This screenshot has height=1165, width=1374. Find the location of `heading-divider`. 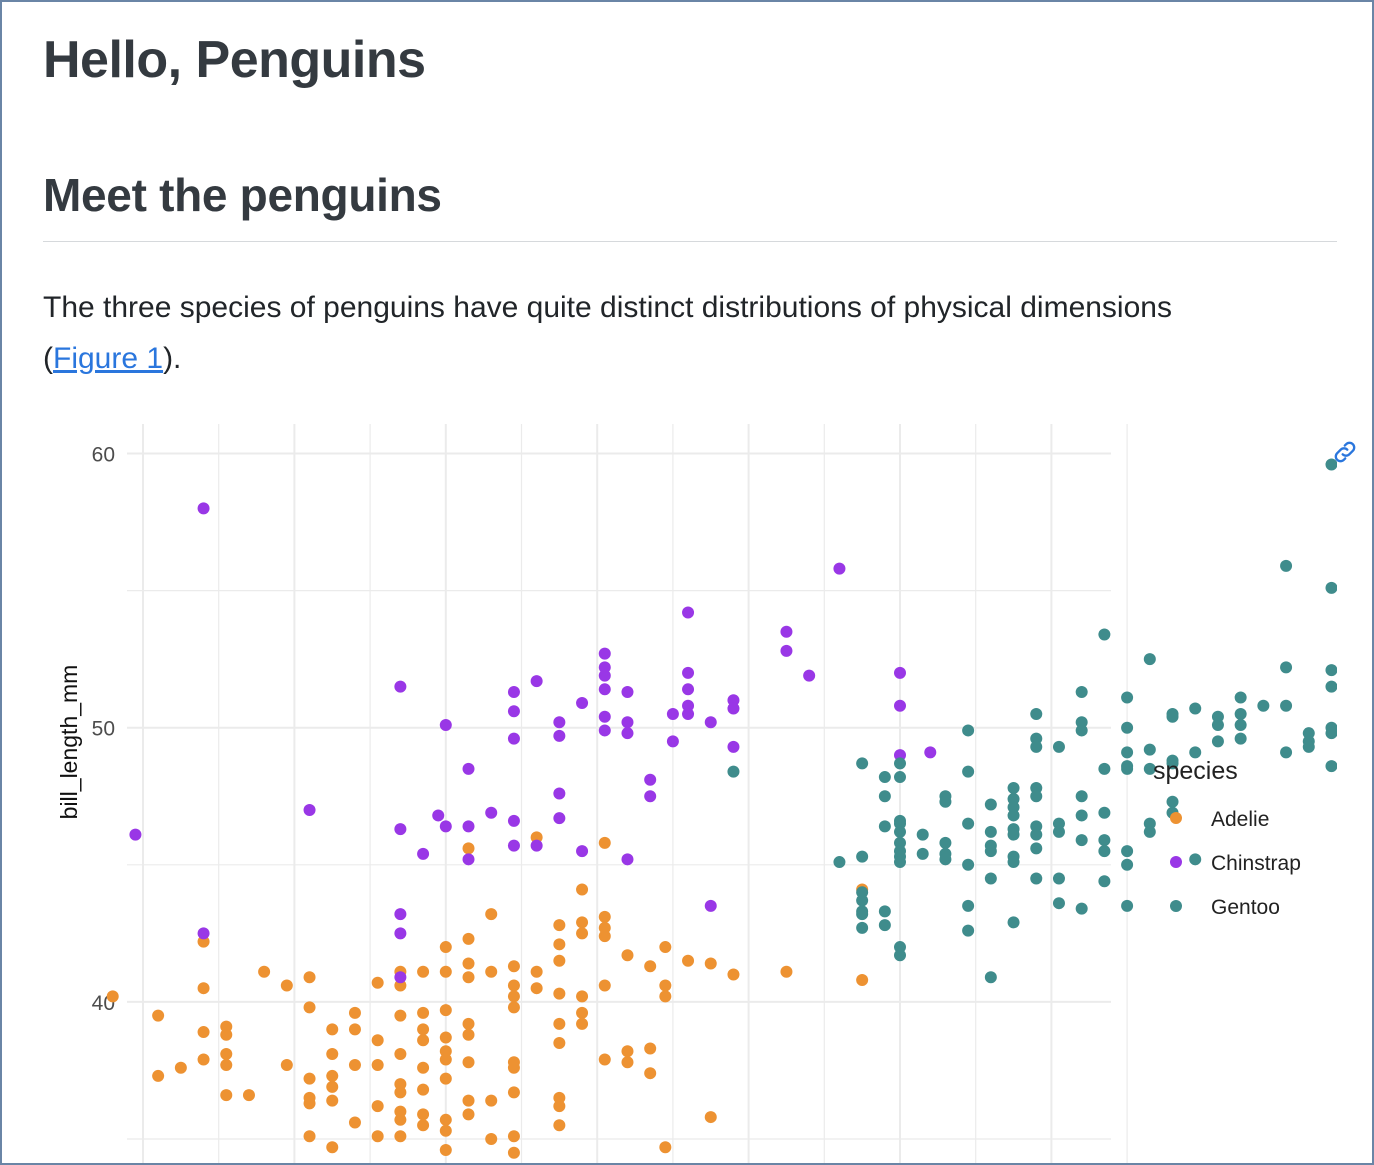

heading-divider is located at coordinates (690, 241).